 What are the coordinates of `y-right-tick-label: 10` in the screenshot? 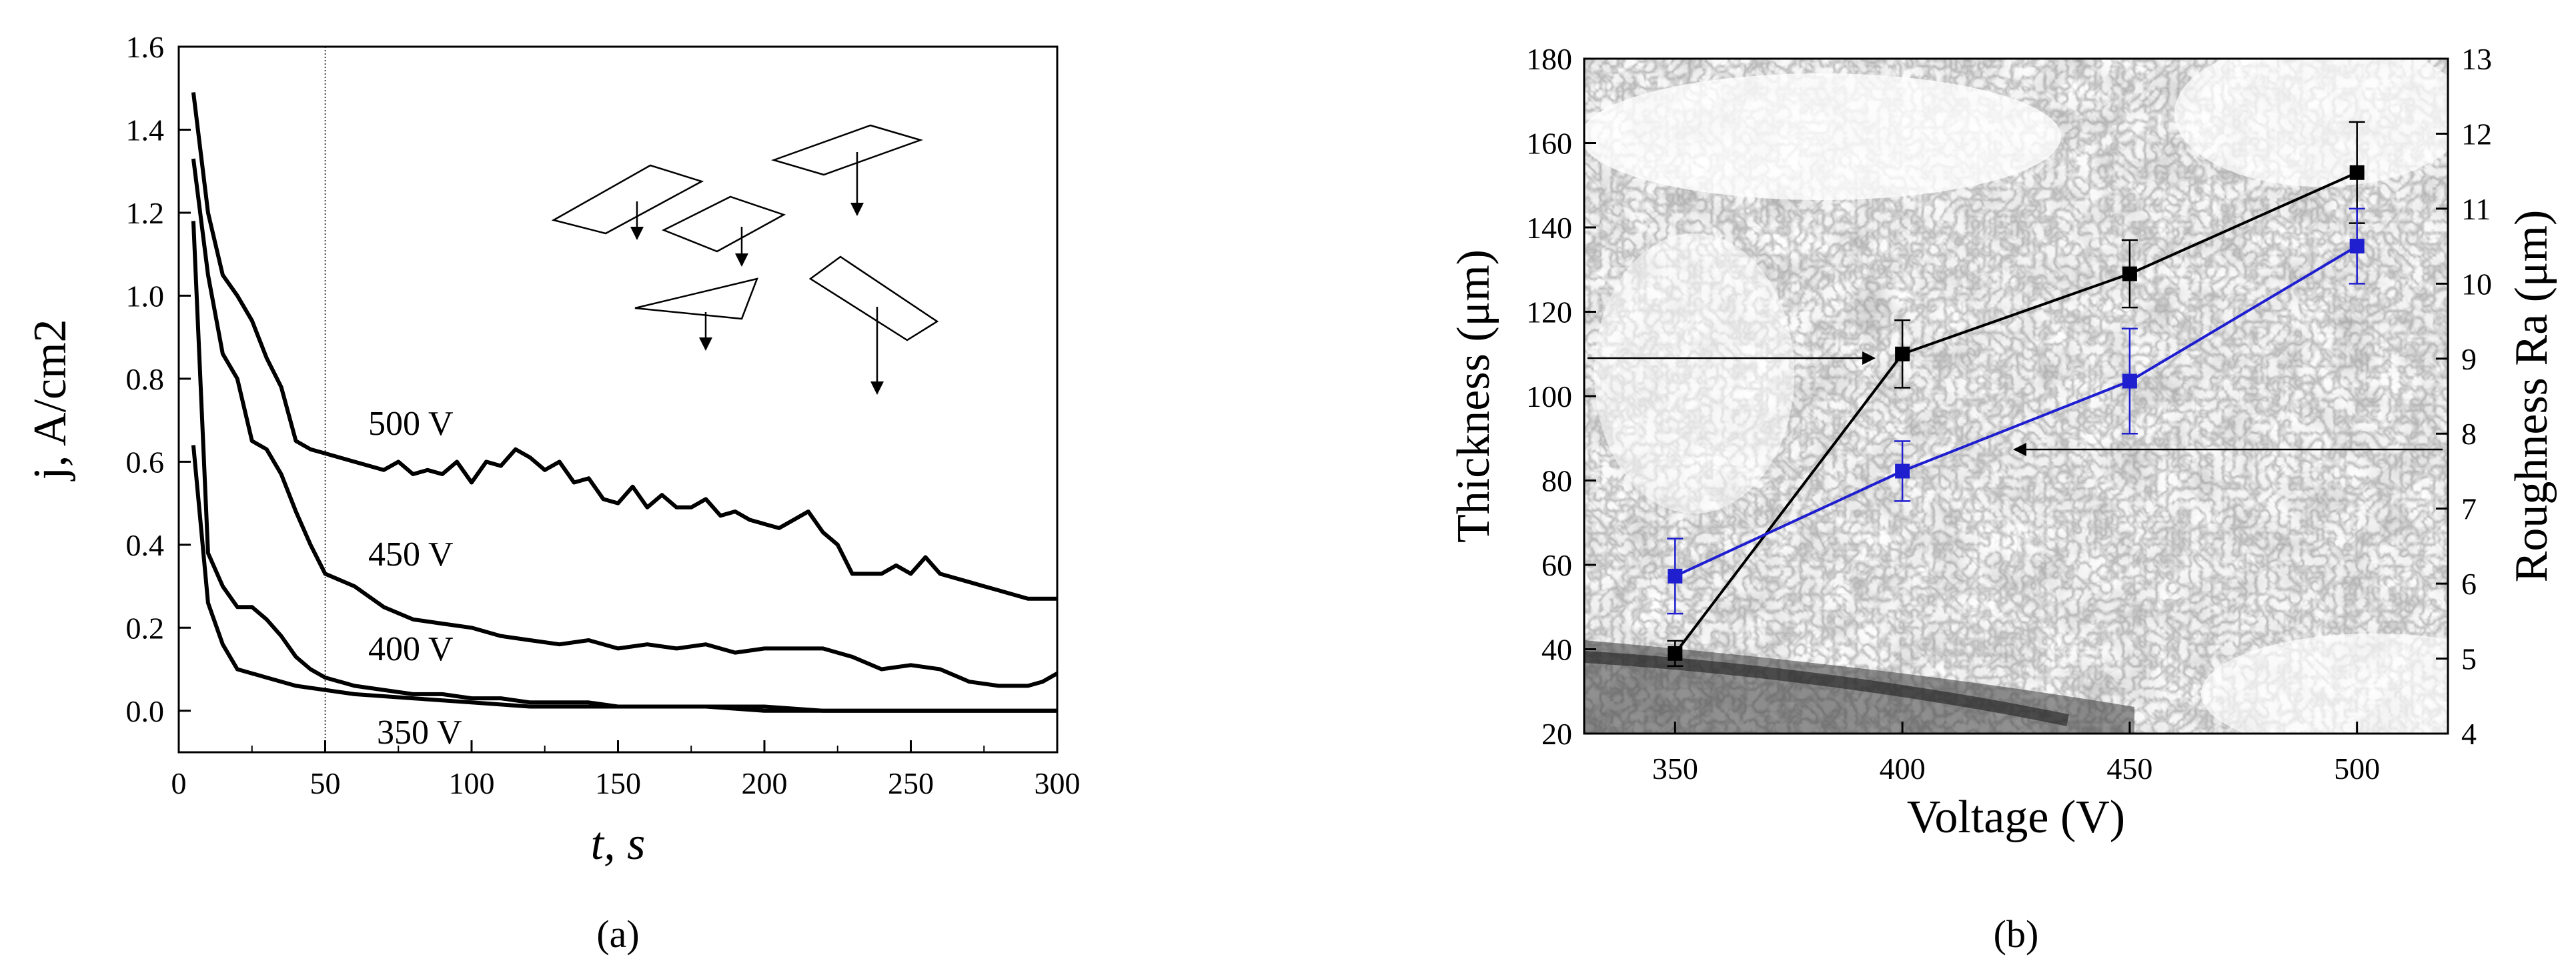 It's located at (2476, 284).